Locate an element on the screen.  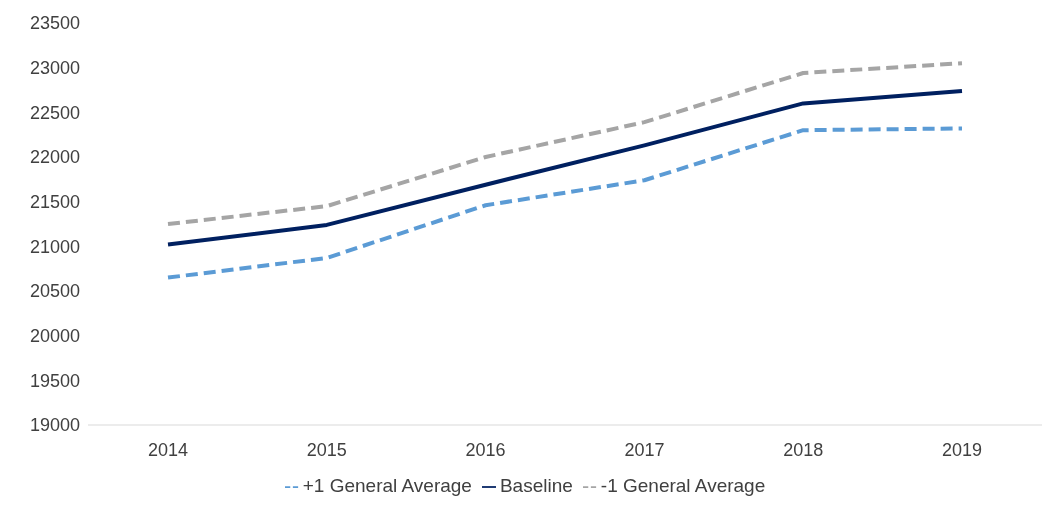
y-tick-label: 19500 is located at coordinates (54, 380).